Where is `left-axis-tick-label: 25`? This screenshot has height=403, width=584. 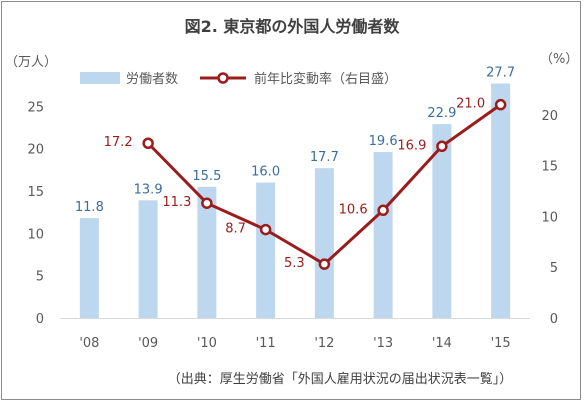 left-axis-tick-label: 25 is located at coordinates (35, 107).